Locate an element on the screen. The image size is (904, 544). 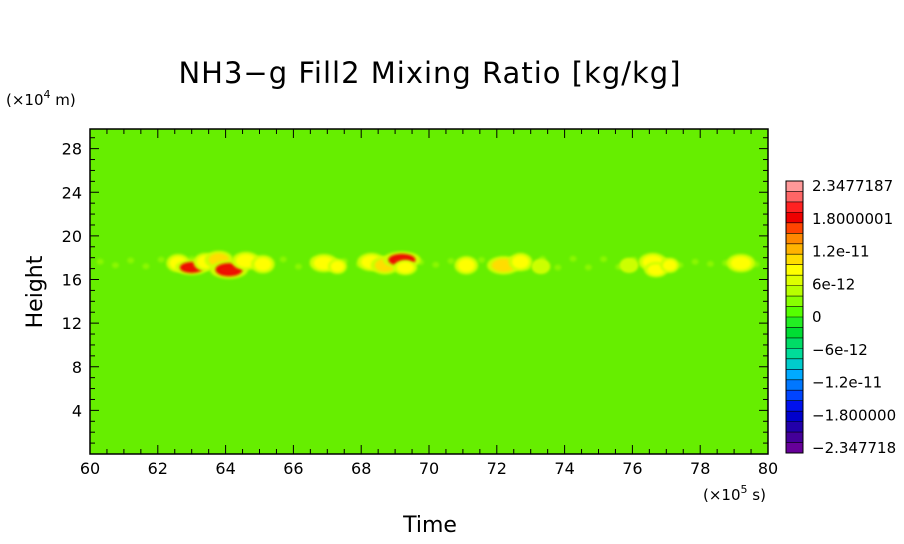
colorbar-label: −1.800000 is located at coordinates (854, 415).